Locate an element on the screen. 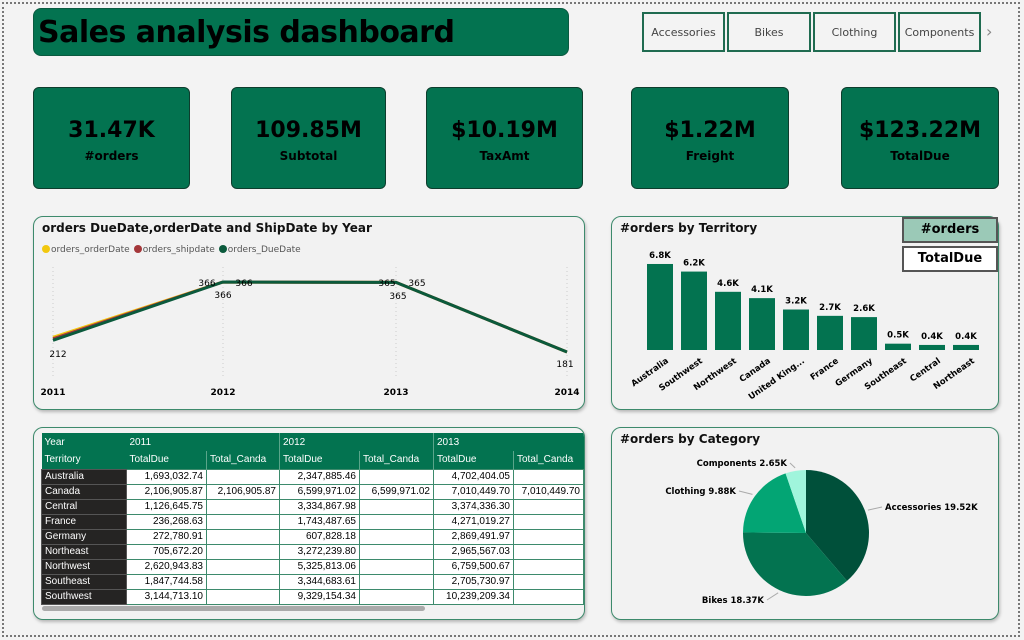 The image size is (1024, 640). bar-Germany is located at coordinates (864, 333).